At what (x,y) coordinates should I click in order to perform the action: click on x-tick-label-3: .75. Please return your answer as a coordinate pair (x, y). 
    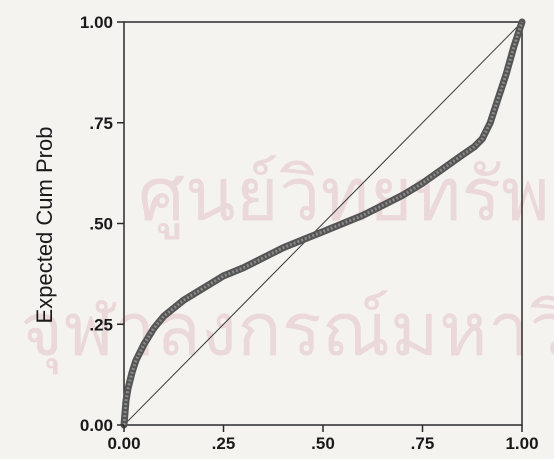
    Looking at the image, I should click on (423, 443).